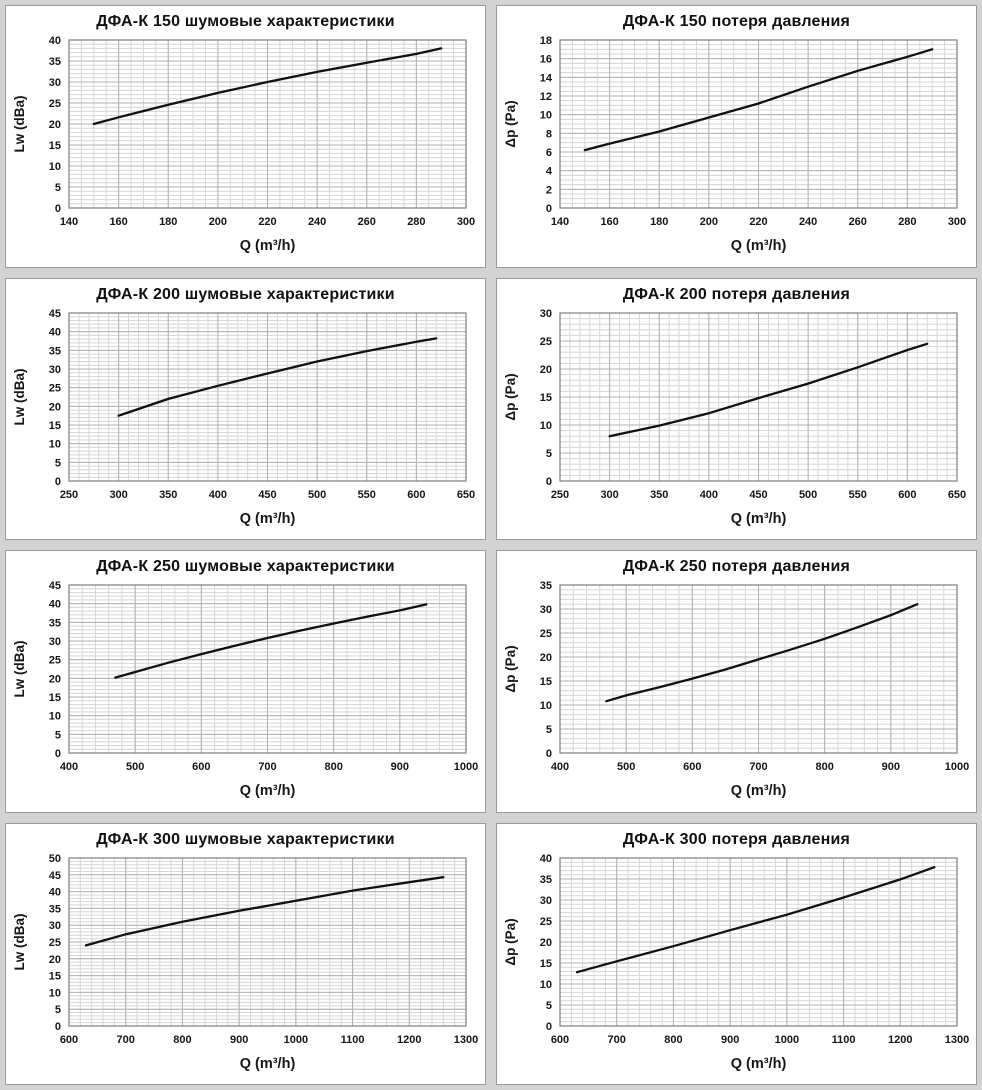 Image resolution: width=982 pixels, height=1090 pixels. Describe the element at coordinates (296, 1040) in the screenshot. I see `svg-text: 1000` at that location.